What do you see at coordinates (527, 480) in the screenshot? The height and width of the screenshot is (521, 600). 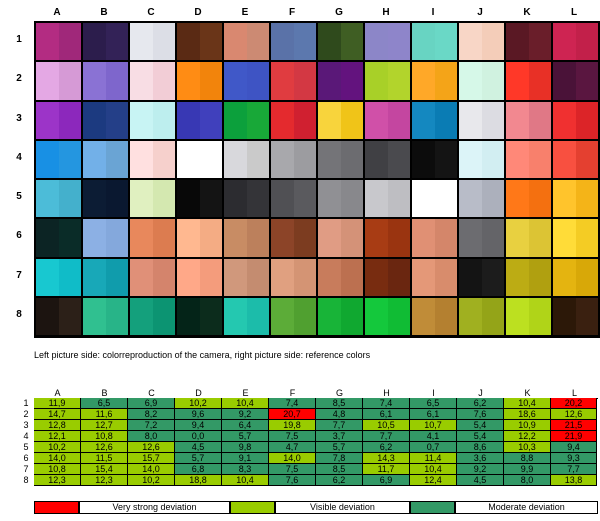 I see `deviation-cell: 8,0` at bounding box center [527, 480].